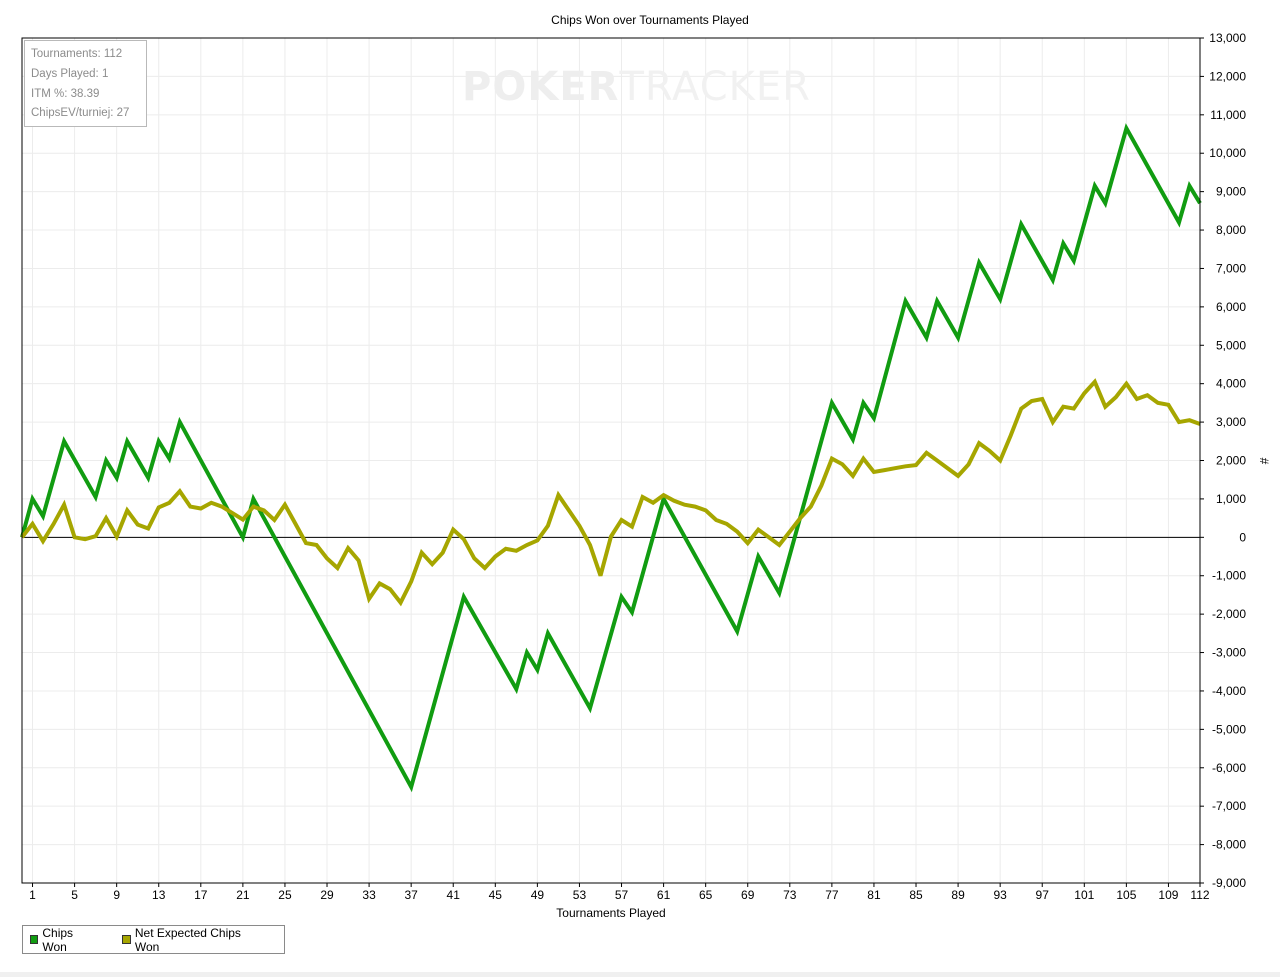 The width and height of the screenshot is (1280, 977). I want to click on legend-swatch-net-expected, so click(126, 939).